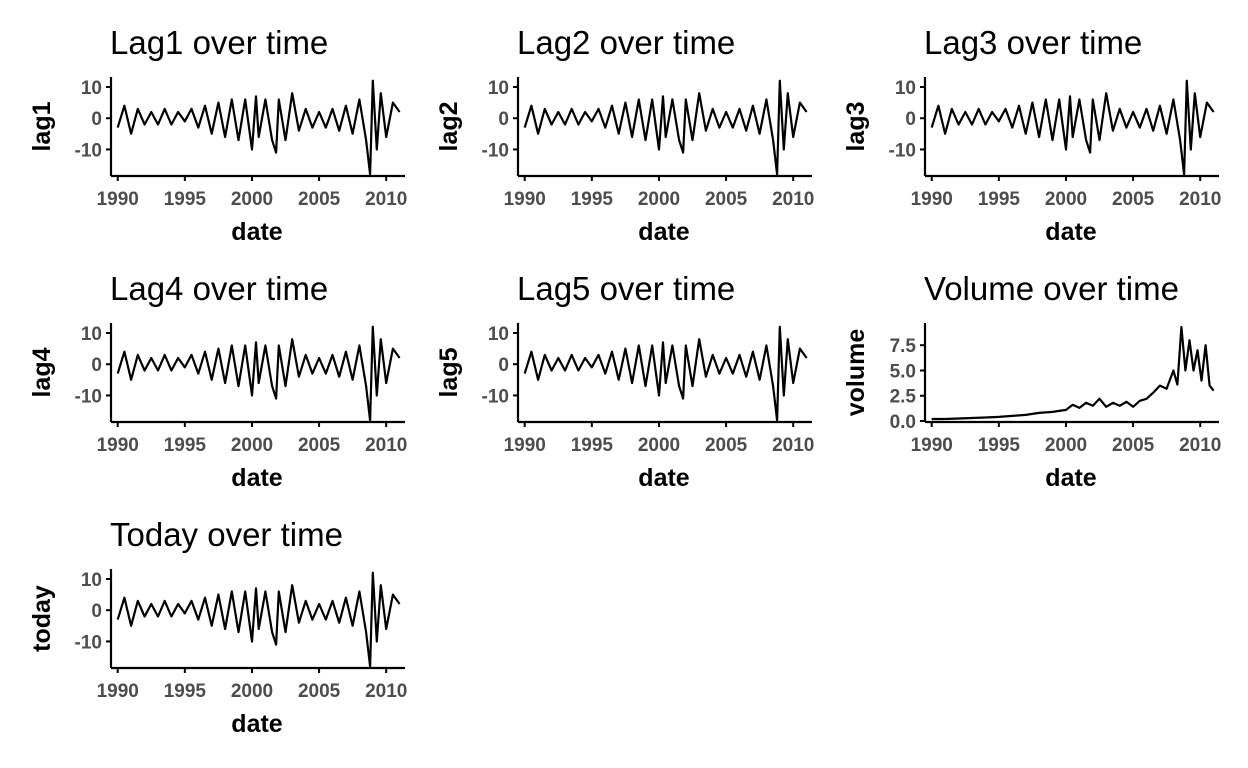 This screenshot has height=768, width=1248. I want to click on y-tick-label: 2.5, so click(903, 397).